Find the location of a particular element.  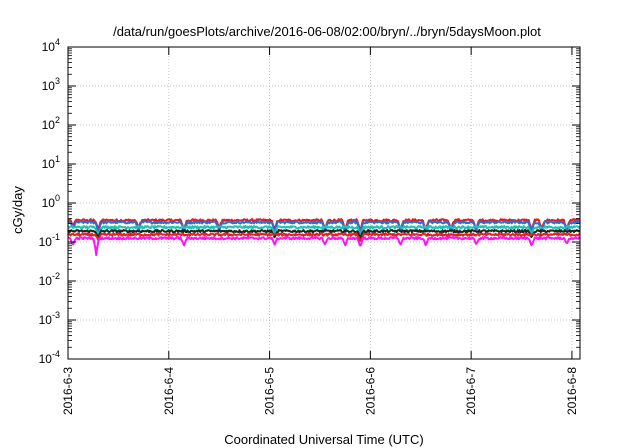

x-tick-label: 2016-6-5 is located at coordinates (270, 391).